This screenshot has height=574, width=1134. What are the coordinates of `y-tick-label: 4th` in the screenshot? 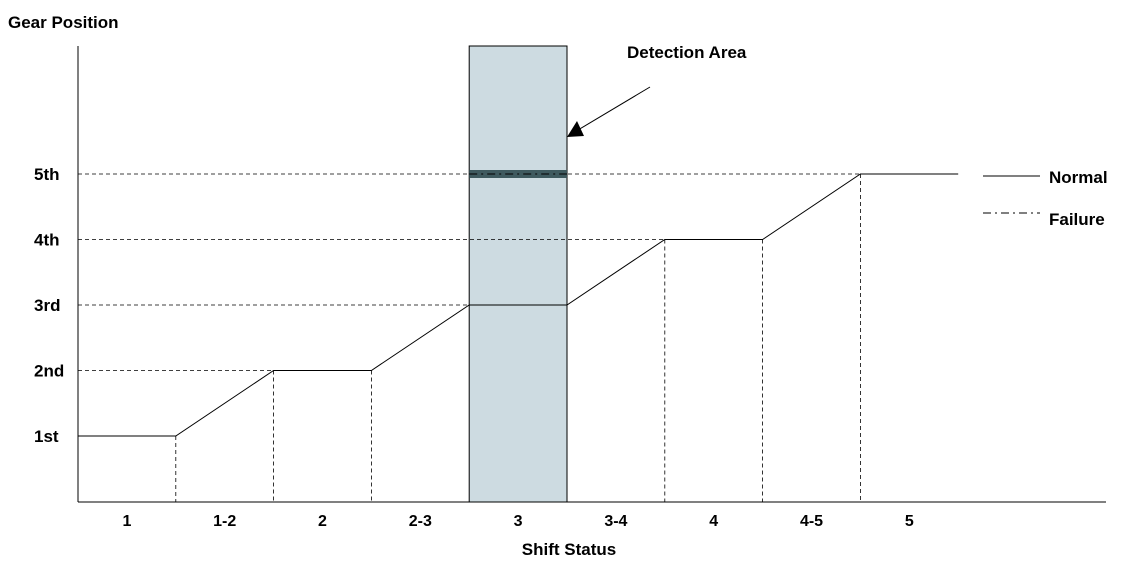 It's located at (47, 240).